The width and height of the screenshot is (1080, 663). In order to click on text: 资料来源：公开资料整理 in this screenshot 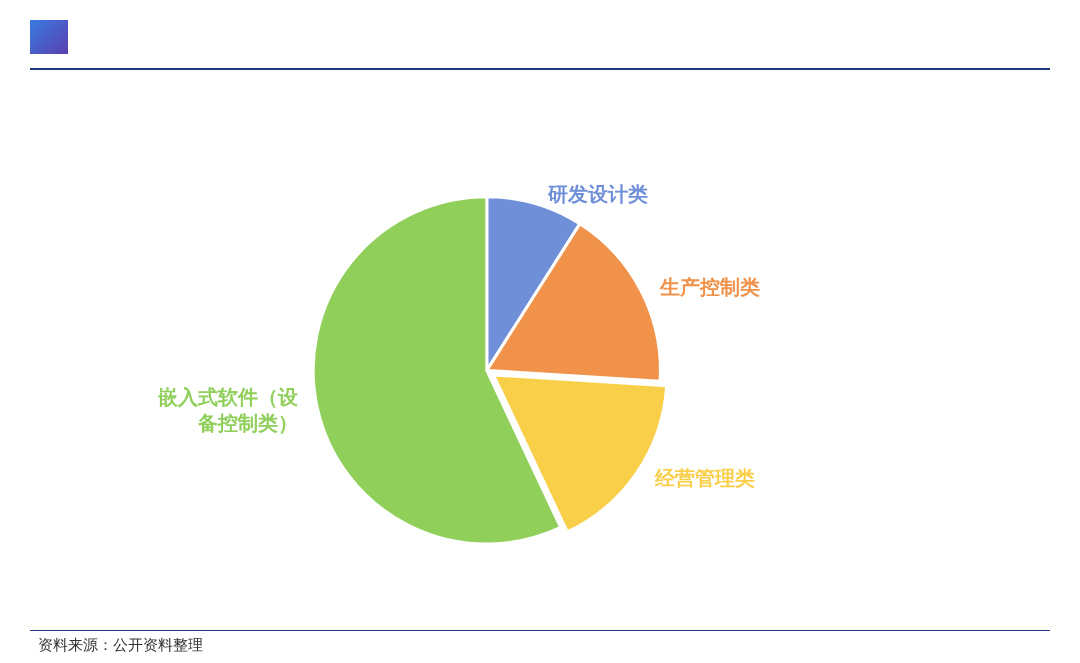, I will do `click(120, 645)`.